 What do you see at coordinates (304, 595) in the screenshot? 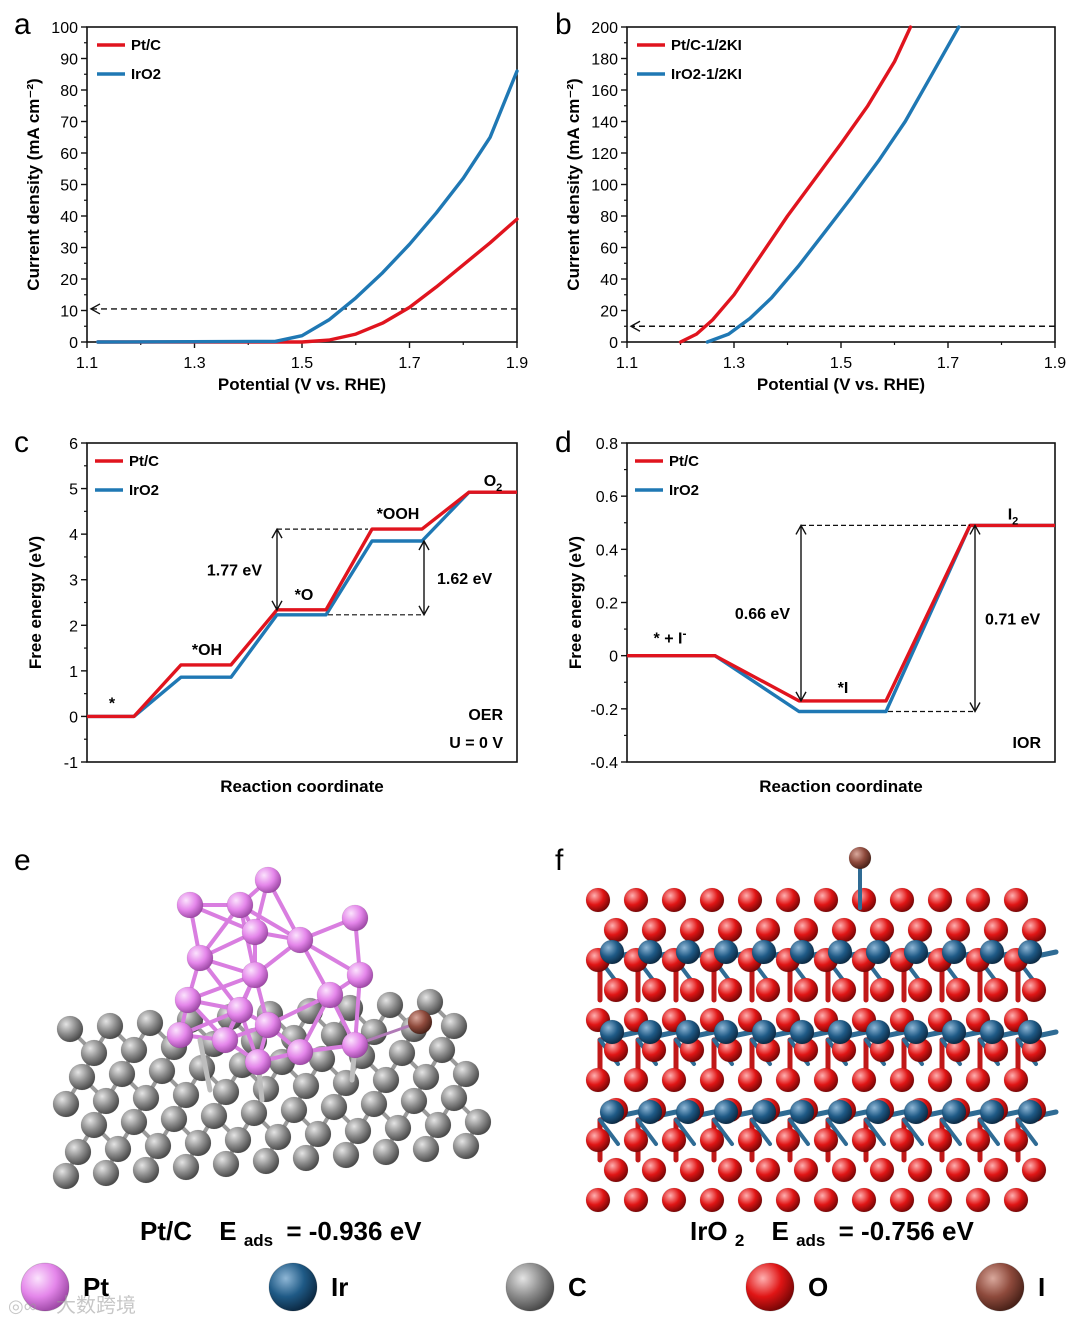
I see `state-label: *O` at bounding box center [304, 595].